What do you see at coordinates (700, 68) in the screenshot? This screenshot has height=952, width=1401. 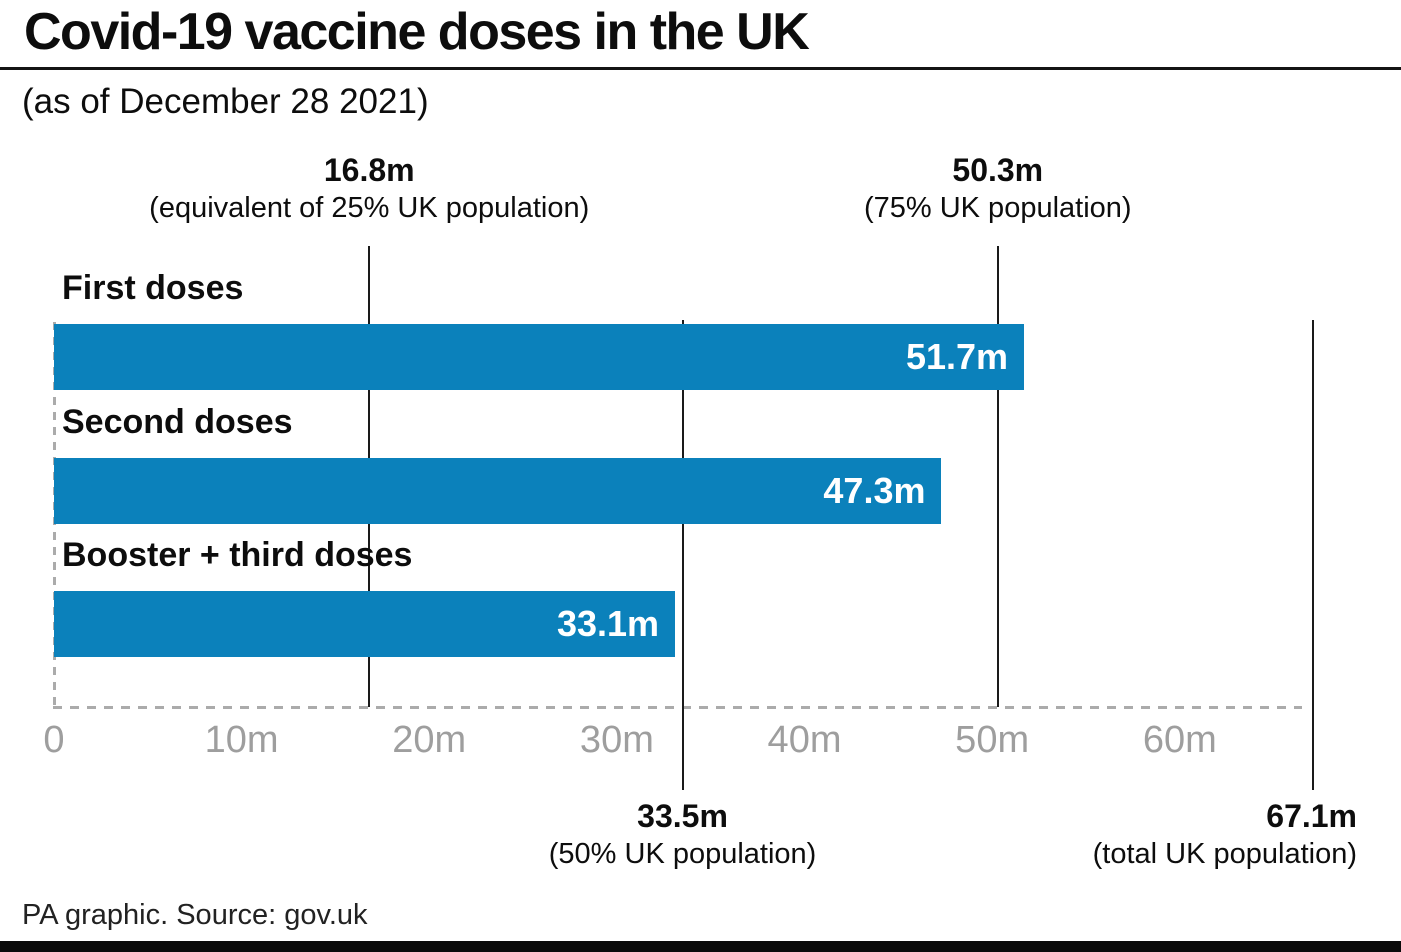 I see `title-underline` at bounding box center [700, 68].